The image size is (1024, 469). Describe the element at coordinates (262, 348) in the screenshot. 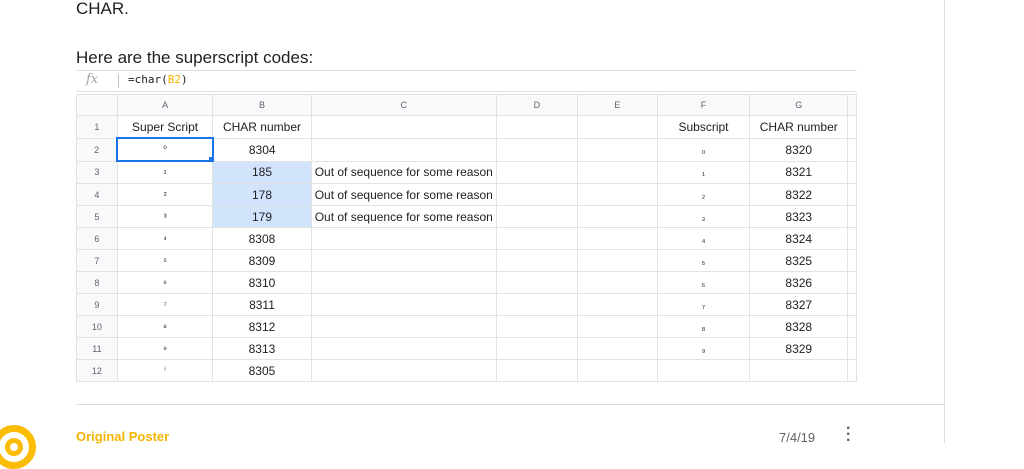

I see `cell-b: 8313` at that location.